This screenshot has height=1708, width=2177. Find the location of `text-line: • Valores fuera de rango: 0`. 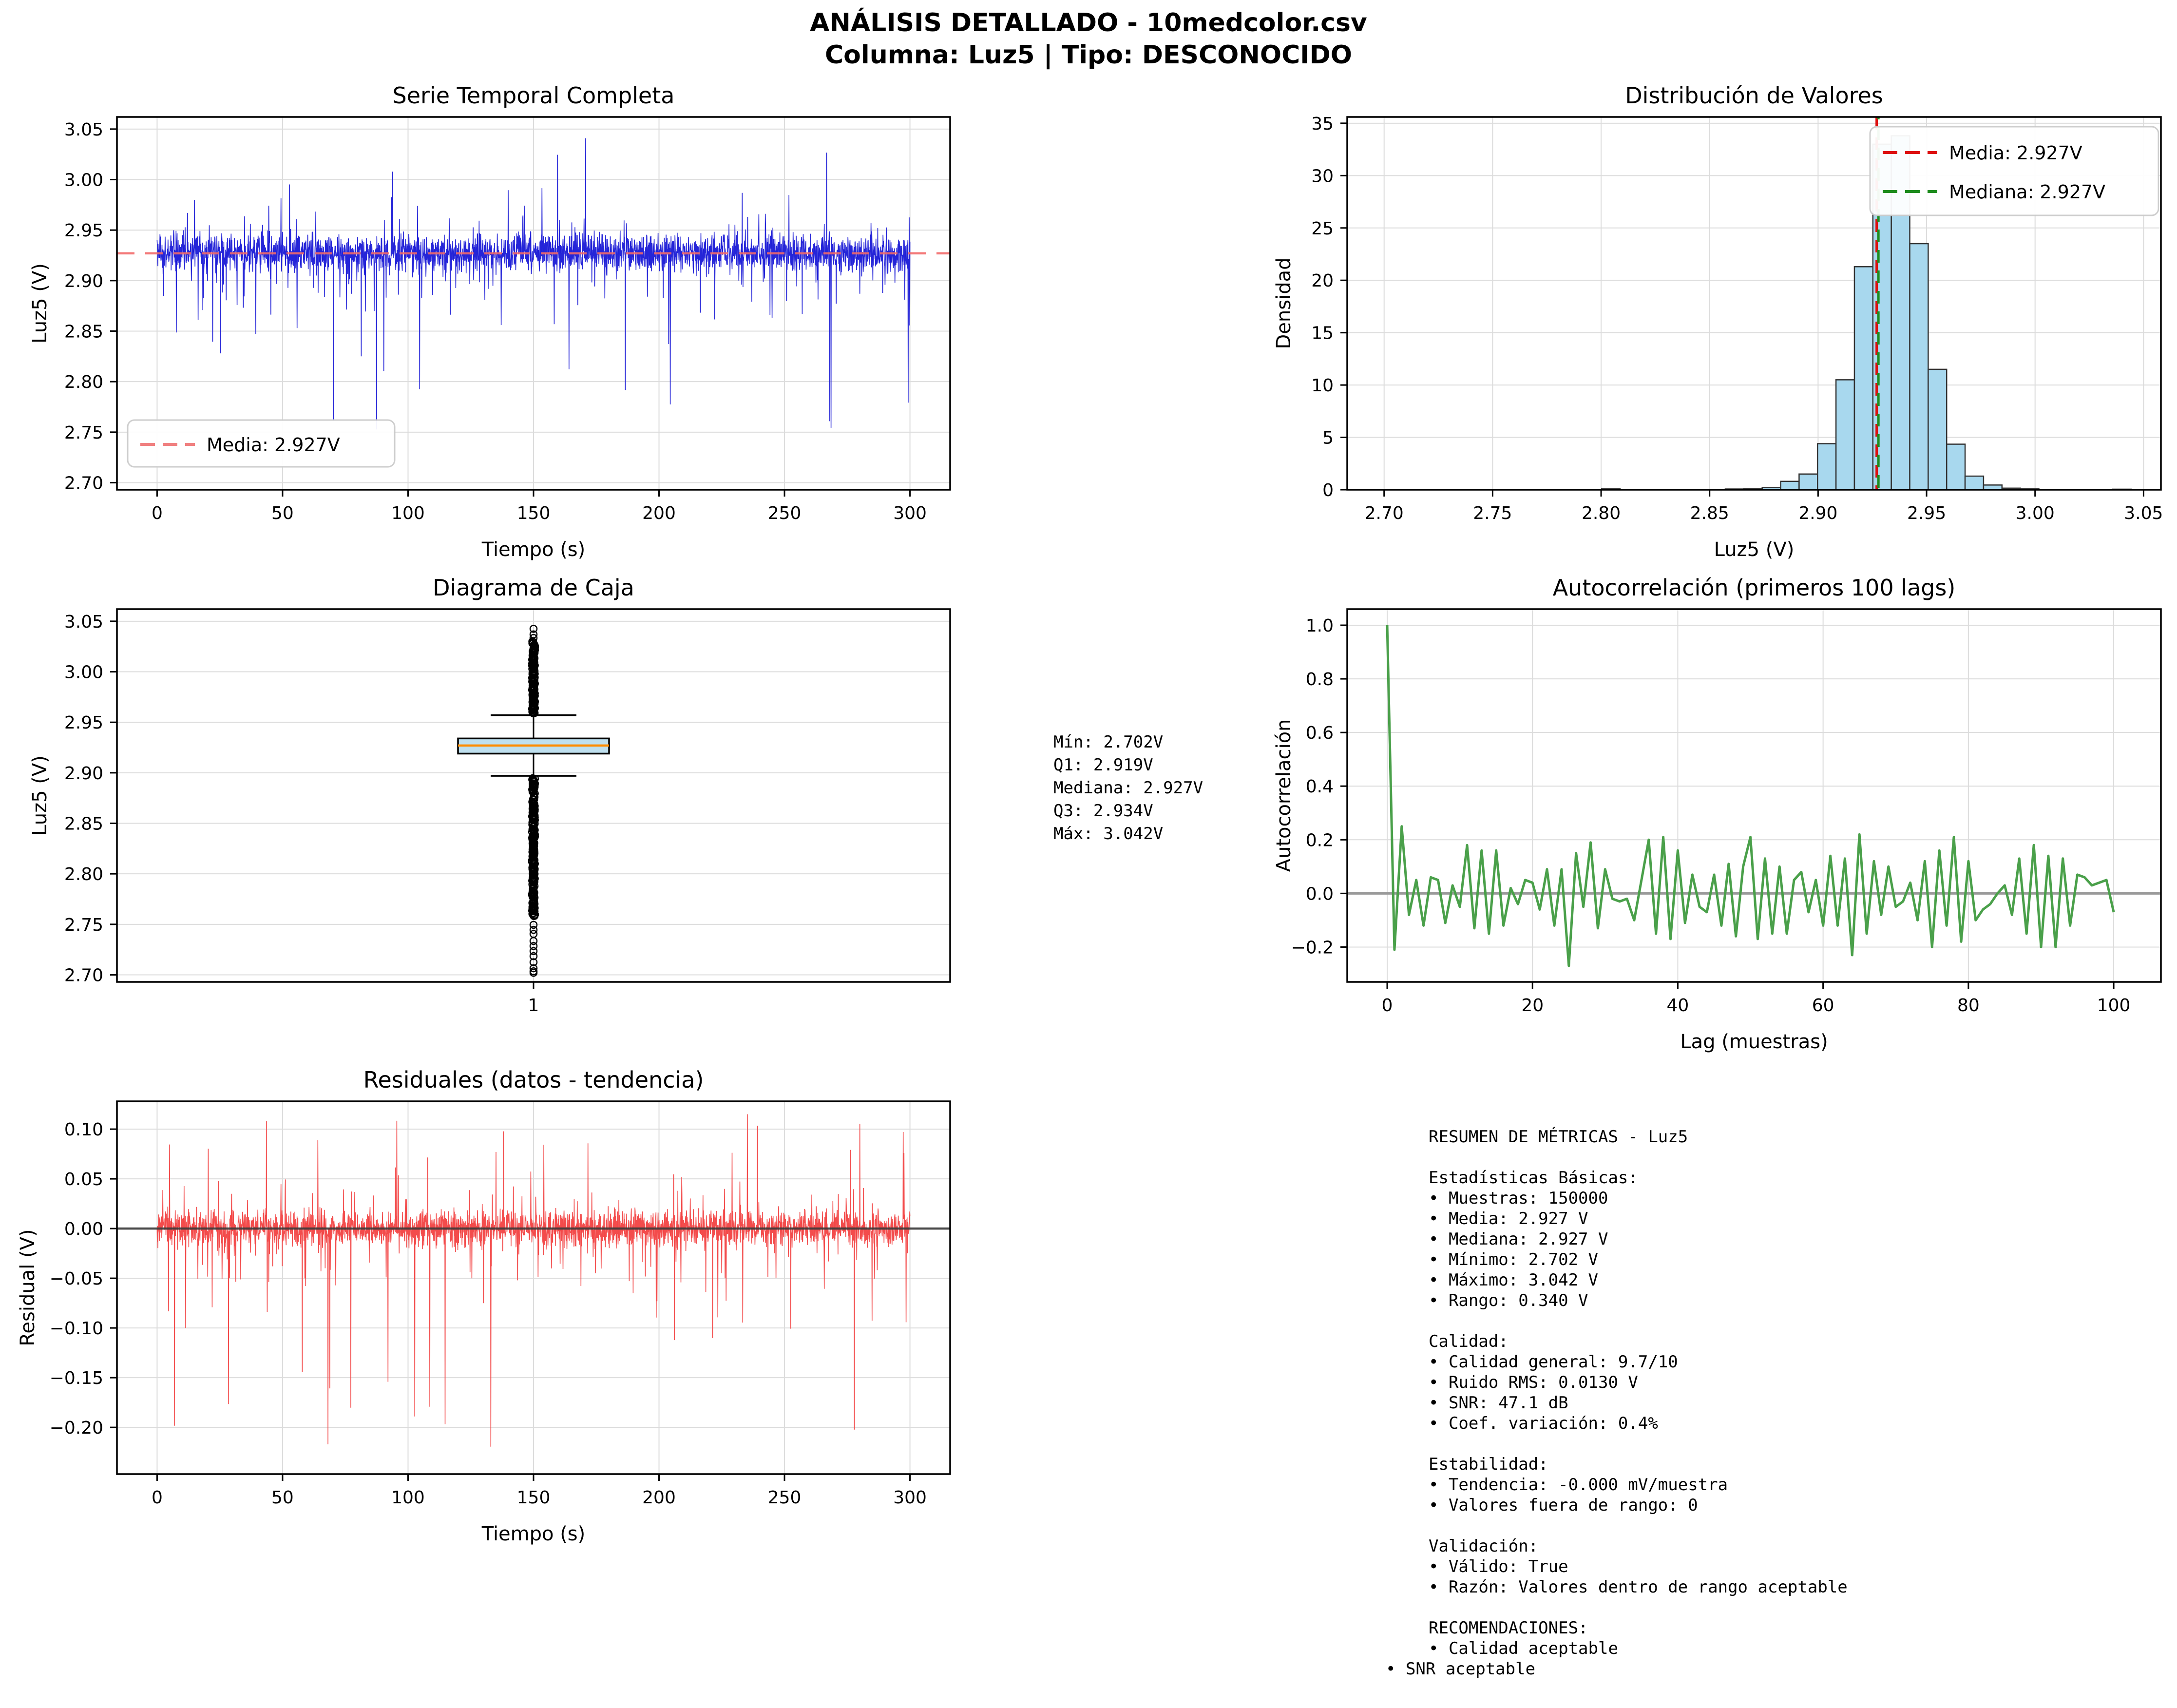

text-line: • Valores fuera de rango: 0 is located at coordinates (1563, 1506).